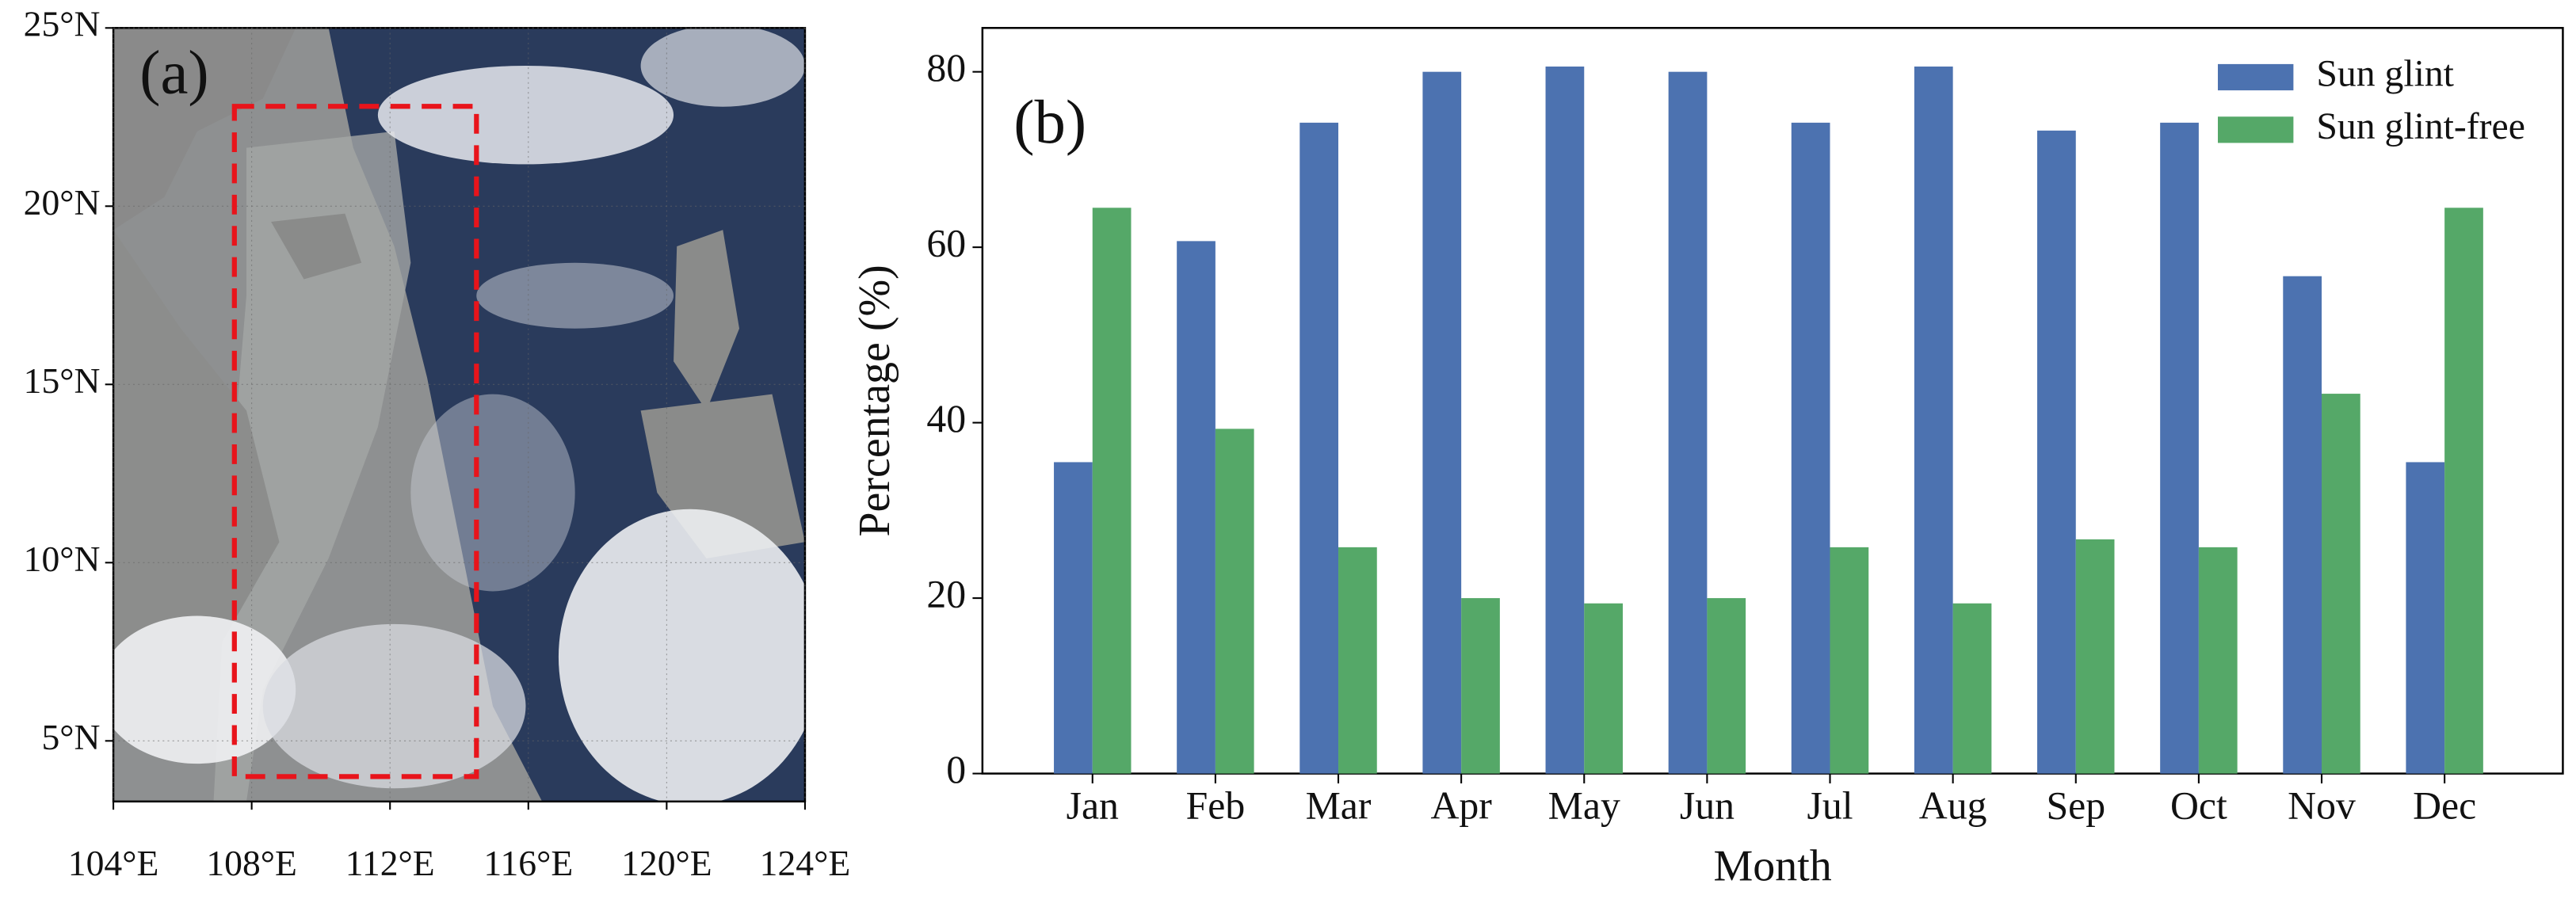  I want to click on x-tick-label: 116°E, so click(528, 863).